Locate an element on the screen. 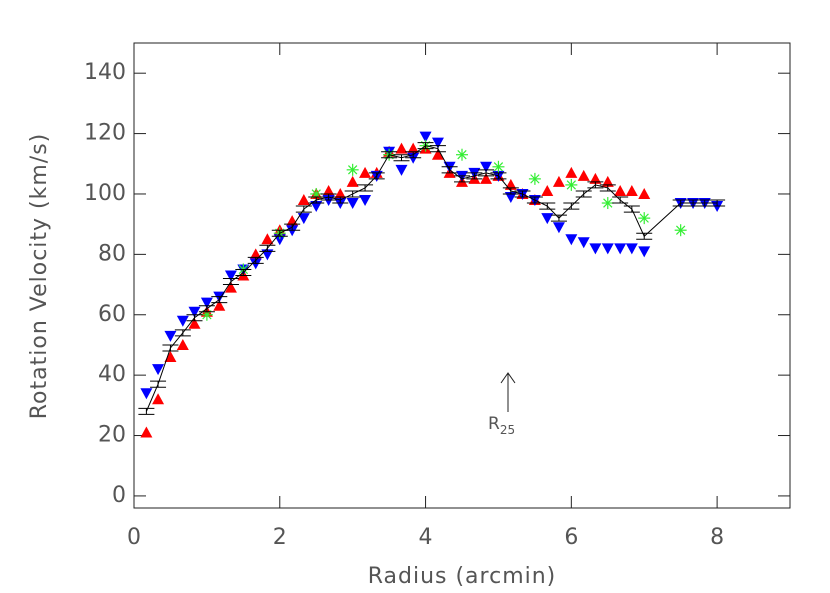 Image resolution: width=830 pixels, height=593 pixels. annotation-text: R is located at coordinates (494, 424).